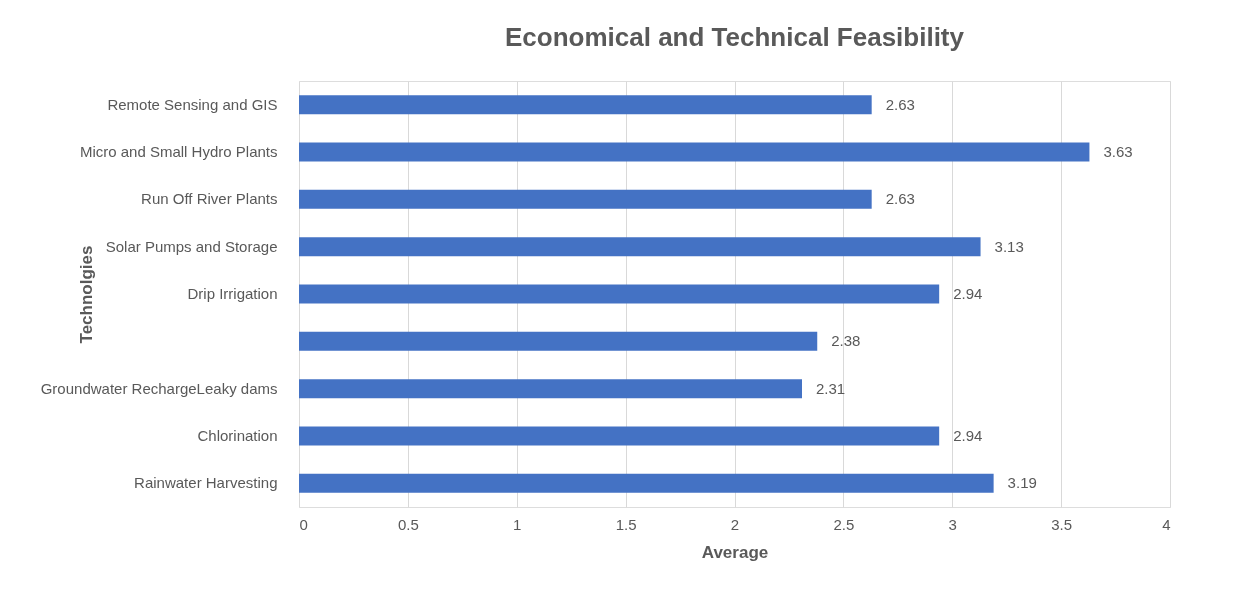 Image resolution: width=1246 pixels, height=600 pixels. What do you see at coordinates (844, 524) in the screenshot?
I see `x-tick-label: 2.5` at bounding box center [844, 524].